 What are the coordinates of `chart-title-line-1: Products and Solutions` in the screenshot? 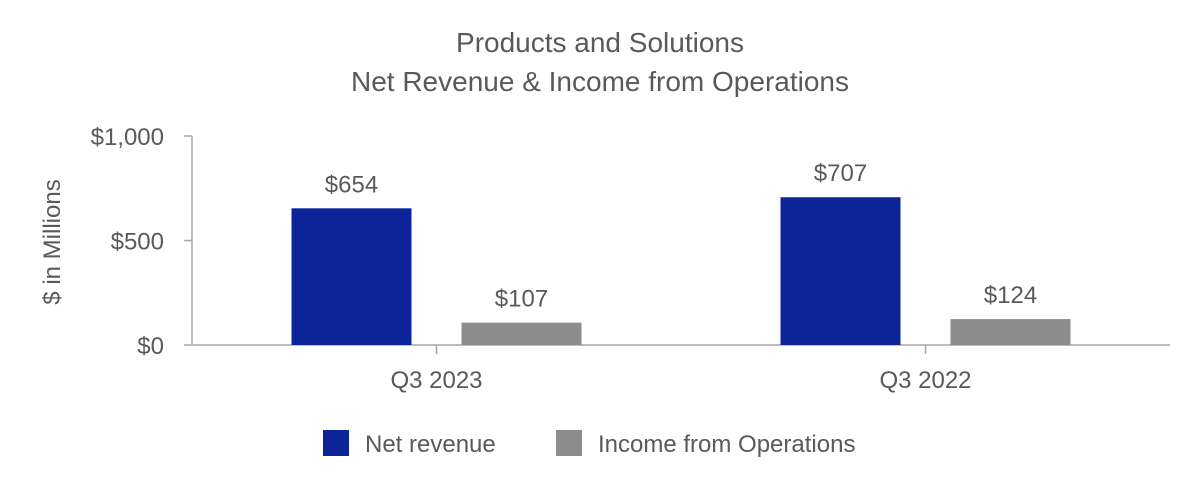 It's located at (600, 42).